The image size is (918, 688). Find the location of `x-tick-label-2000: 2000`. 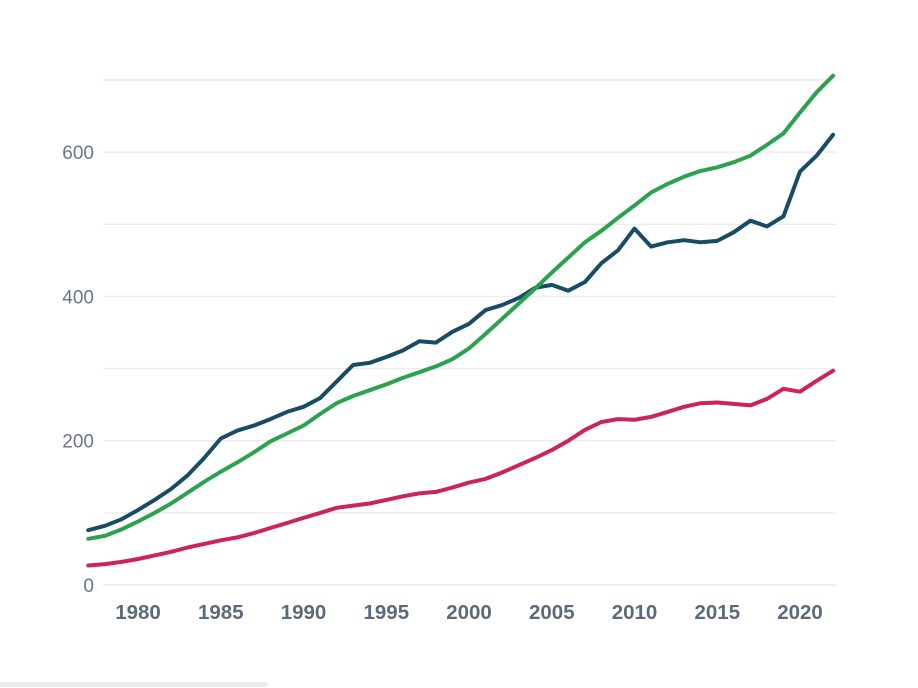

x-tick-label-2000: 2000 is located at coordinates (469, 612).